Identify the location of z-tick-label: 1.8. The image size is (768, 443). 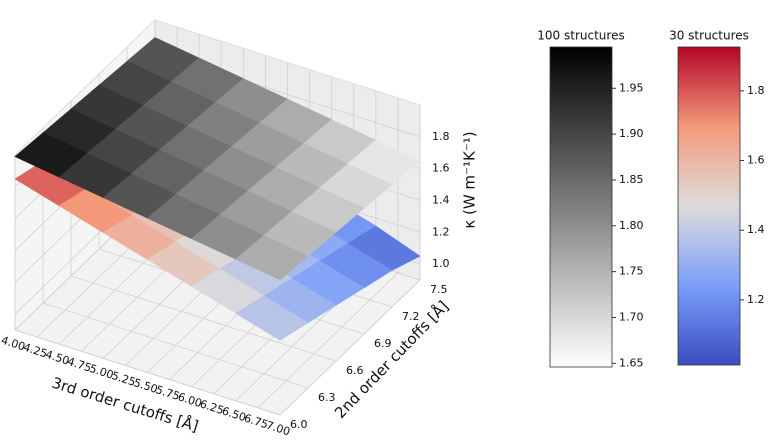
(441, 136).